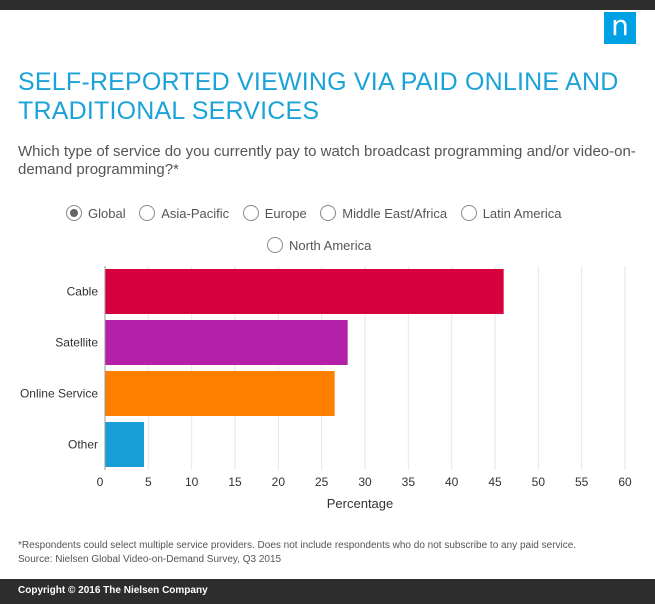 Image resolution: width=655 pixels, height=604 pixels. I want to click on x-tick-label: 35, so click(409, 482).